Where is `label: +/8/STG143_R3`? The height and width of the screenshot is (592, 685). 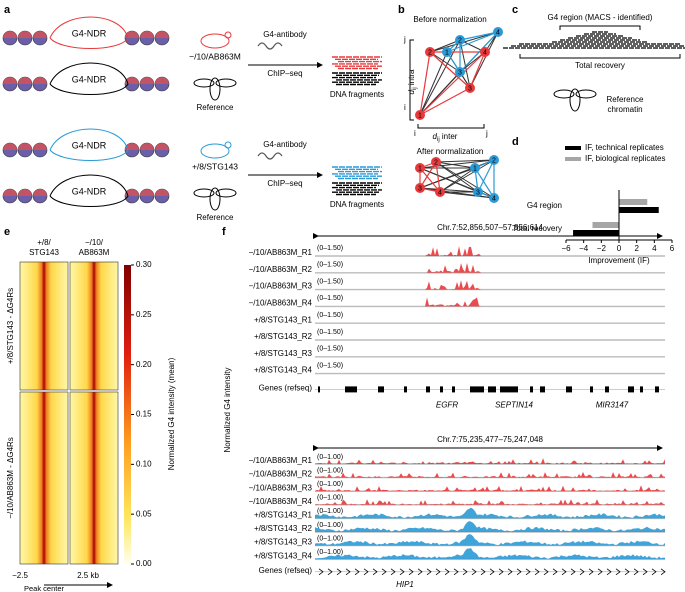 label: +/8/STG143_R3 is located at coordinates (283, 542).